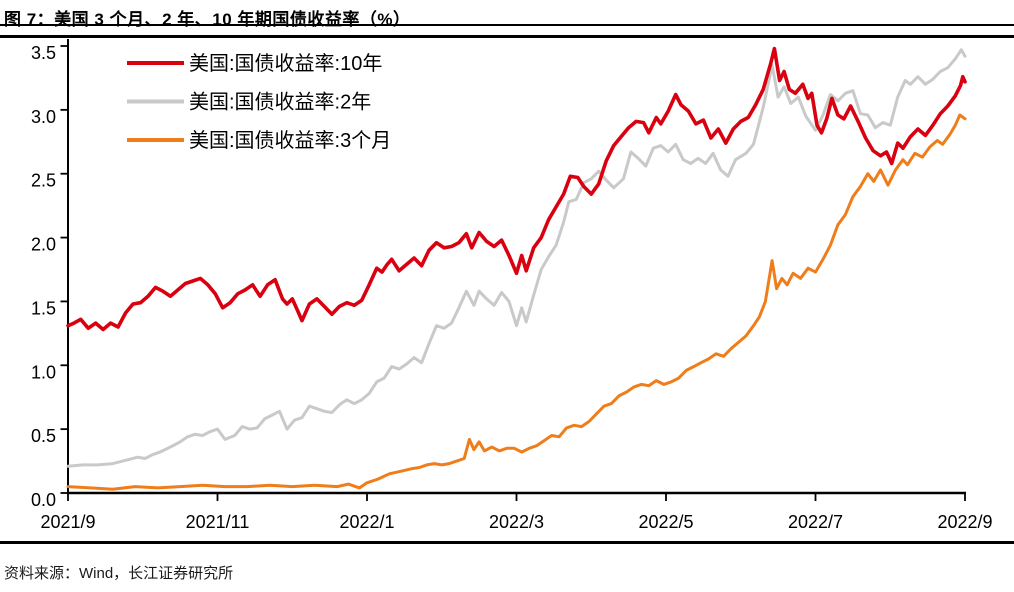  I want to click on y-tick-label: 2.0, so click(43, 245).